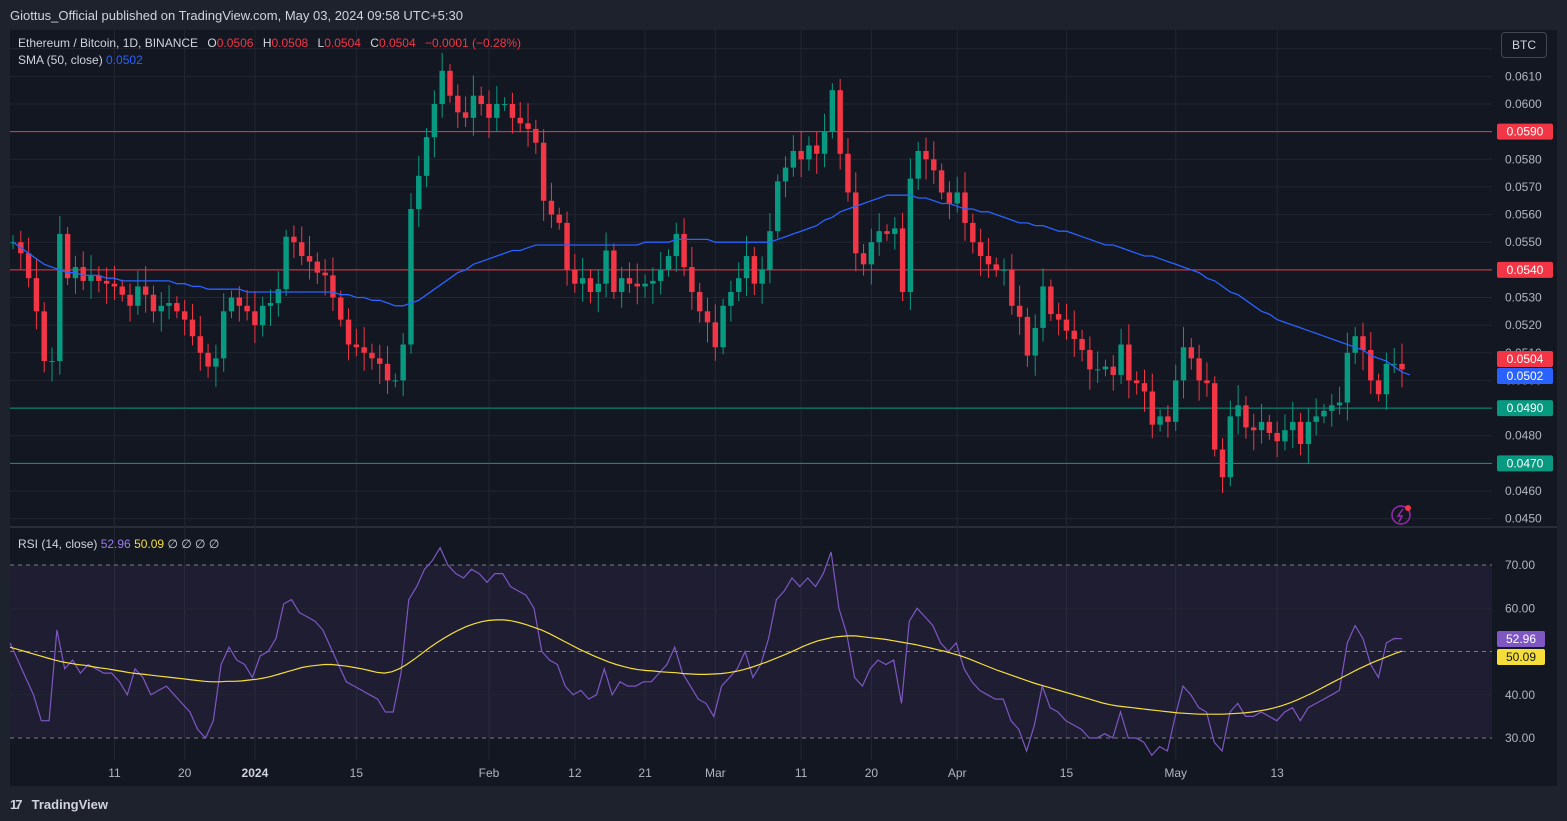  I want to click on symbol-name: Ethereum / Bitcoin, 1D, BINANCE, so click(108, 43).